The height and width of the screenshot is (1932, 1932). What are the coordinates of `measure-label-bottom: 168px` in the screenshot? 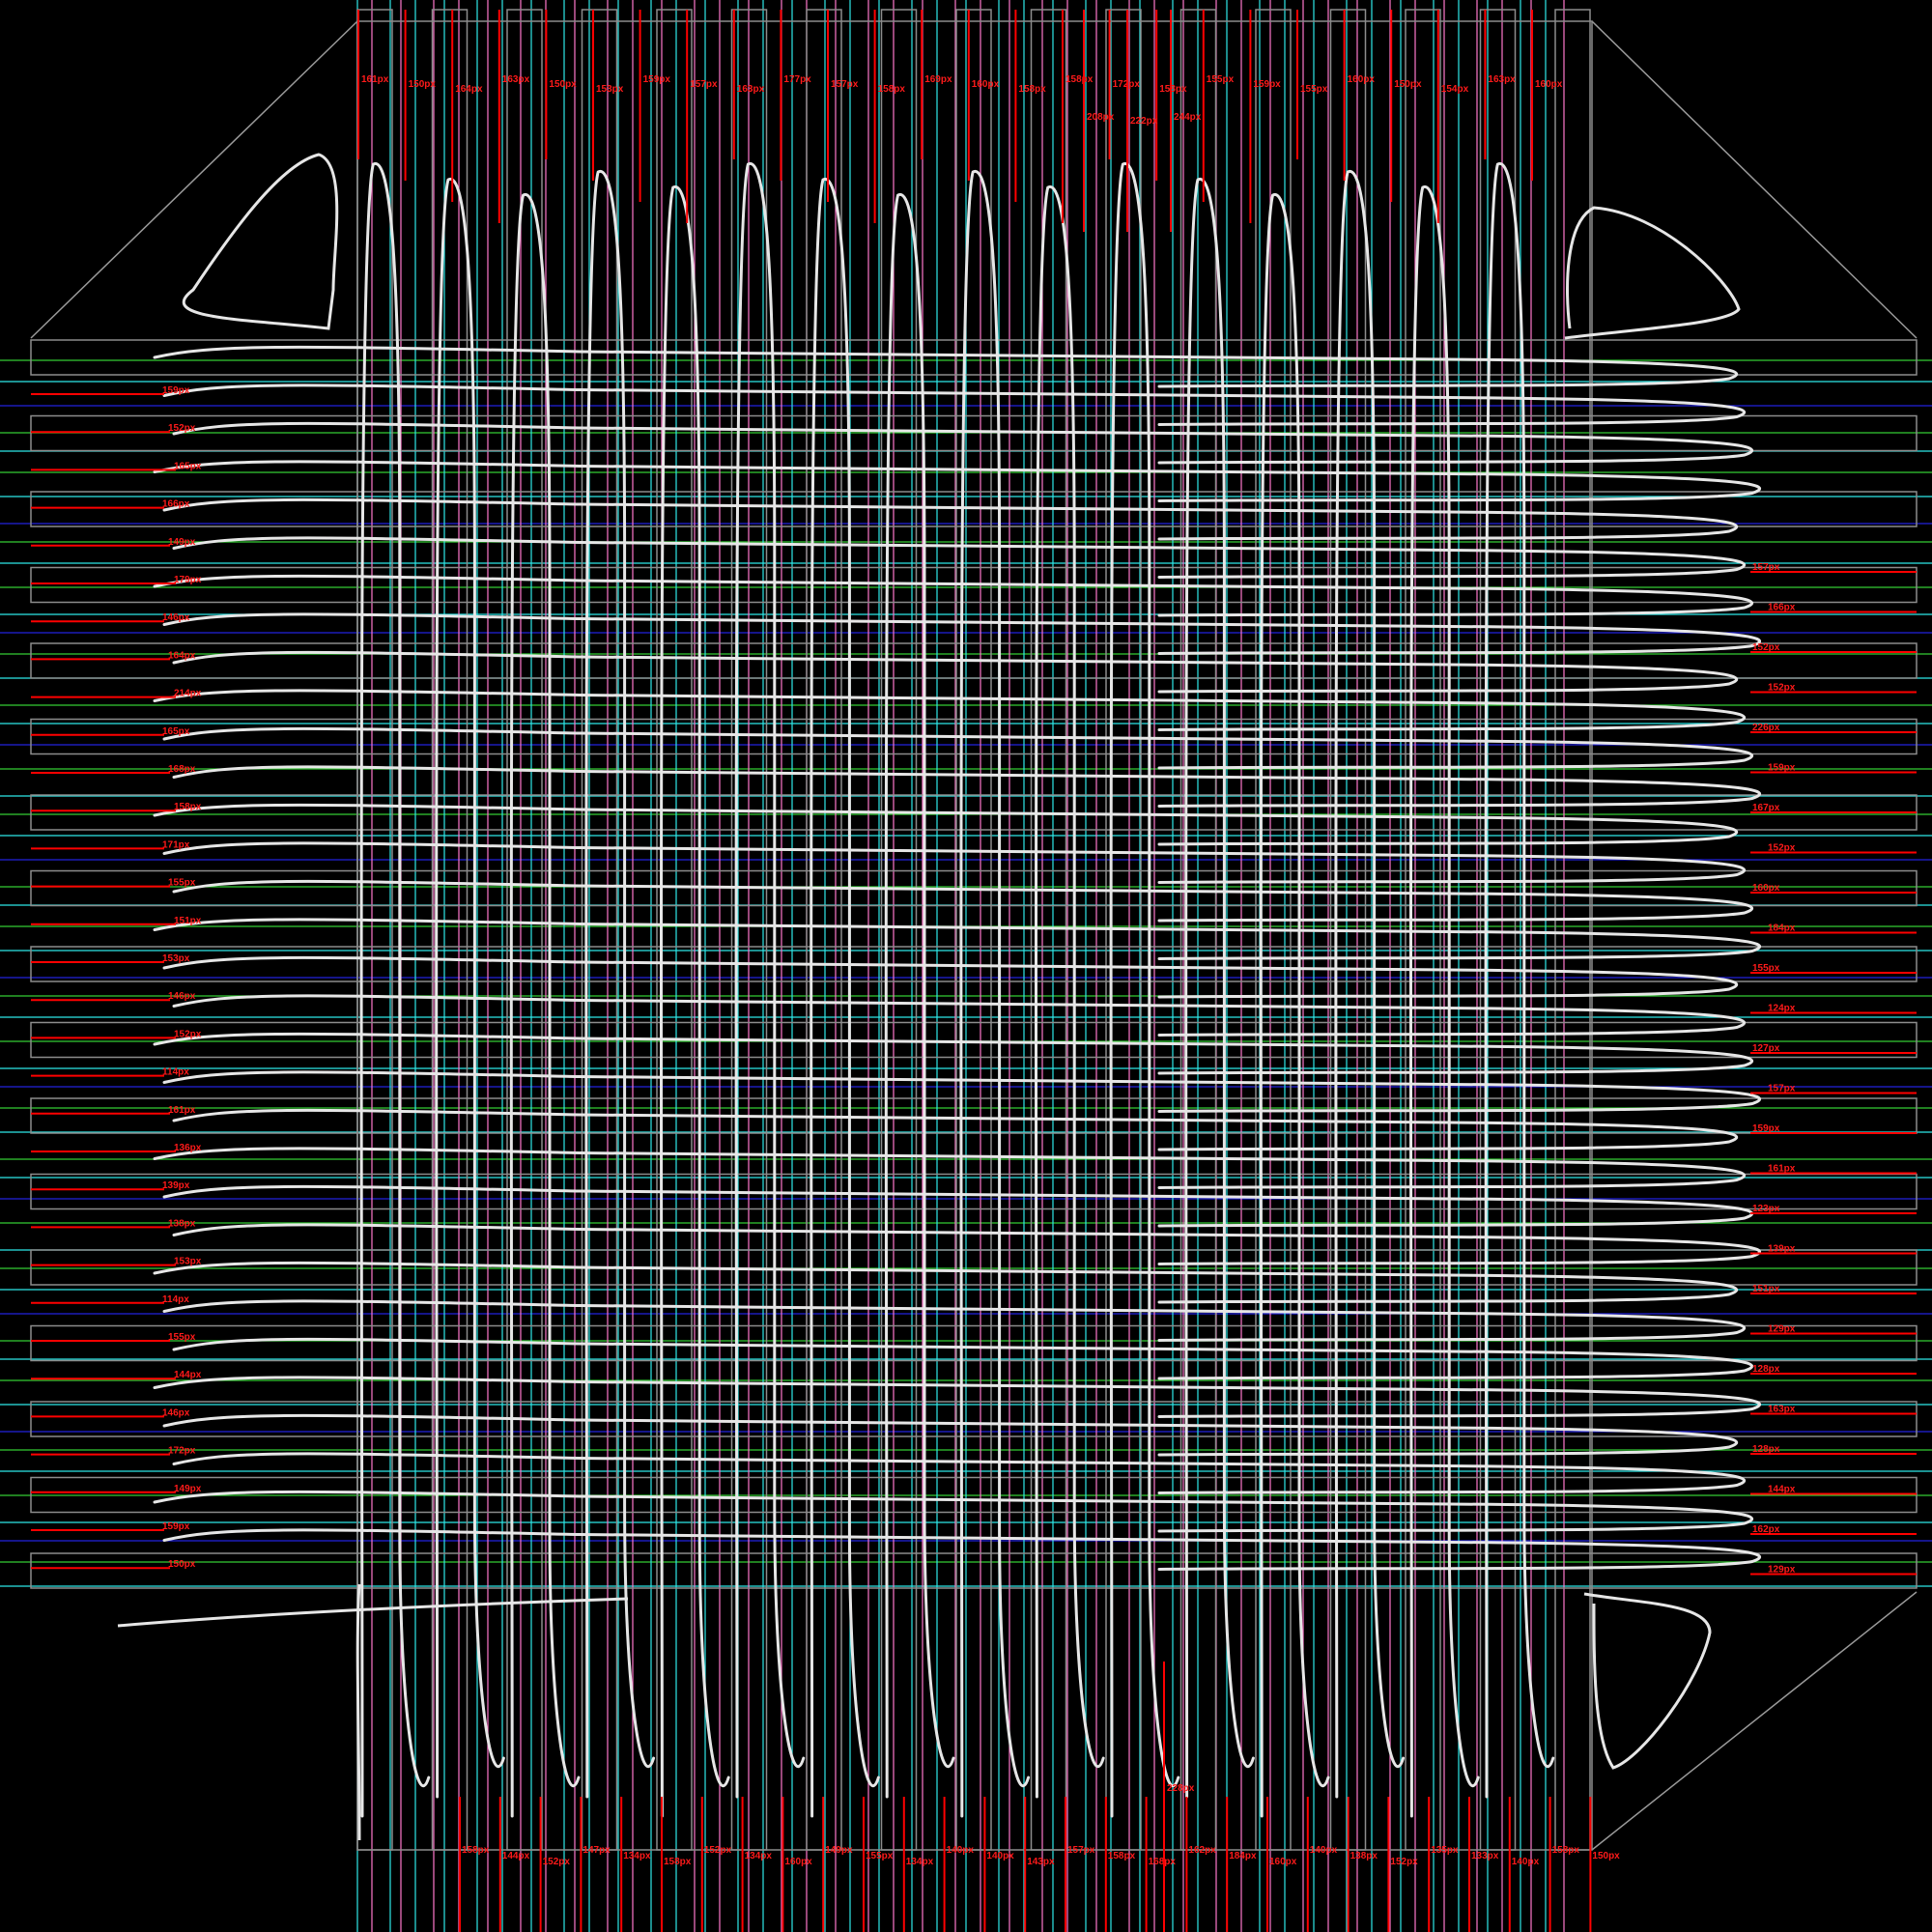 It's located at (1163, 1862).